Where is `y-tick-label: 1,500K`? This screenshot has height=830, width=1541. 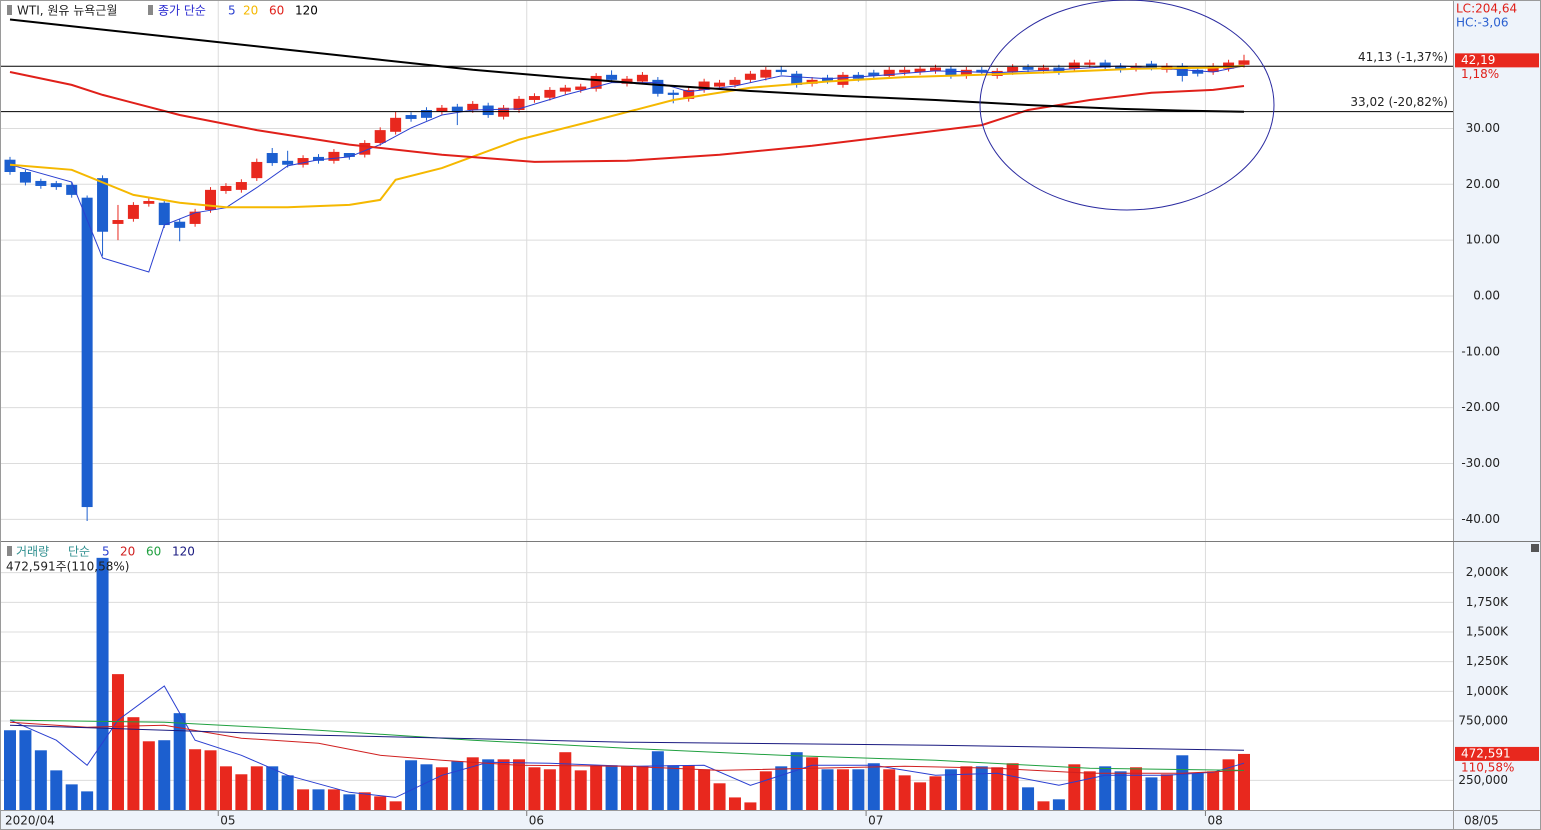
y-tick-label: 1,500K is located at coordinates (1487, 632).